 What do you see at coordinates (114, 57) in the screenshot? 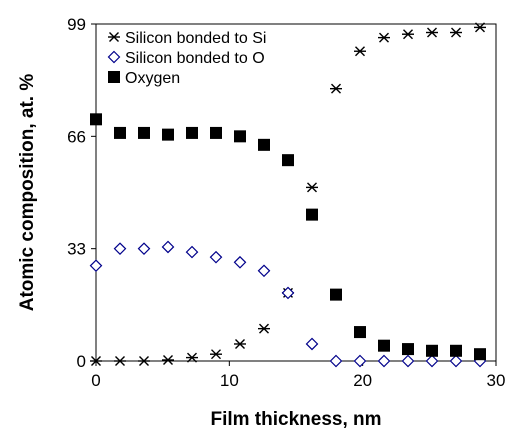
I see `legend-marker-si-bonded-o` at bounding box center [114, 57].